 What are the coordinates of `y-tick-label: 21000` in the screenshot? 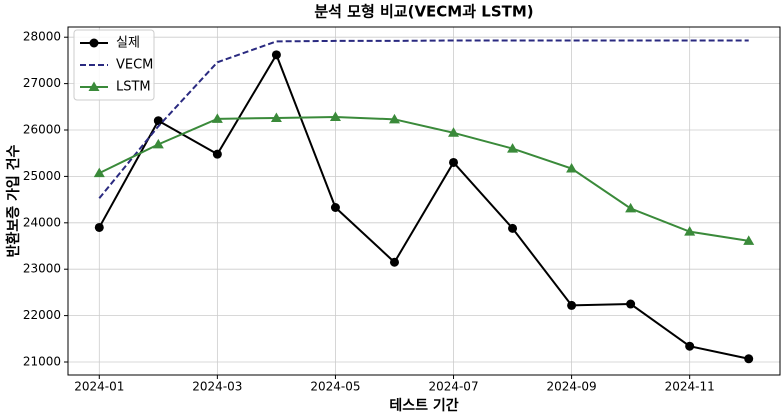 It's located at (42, 362).